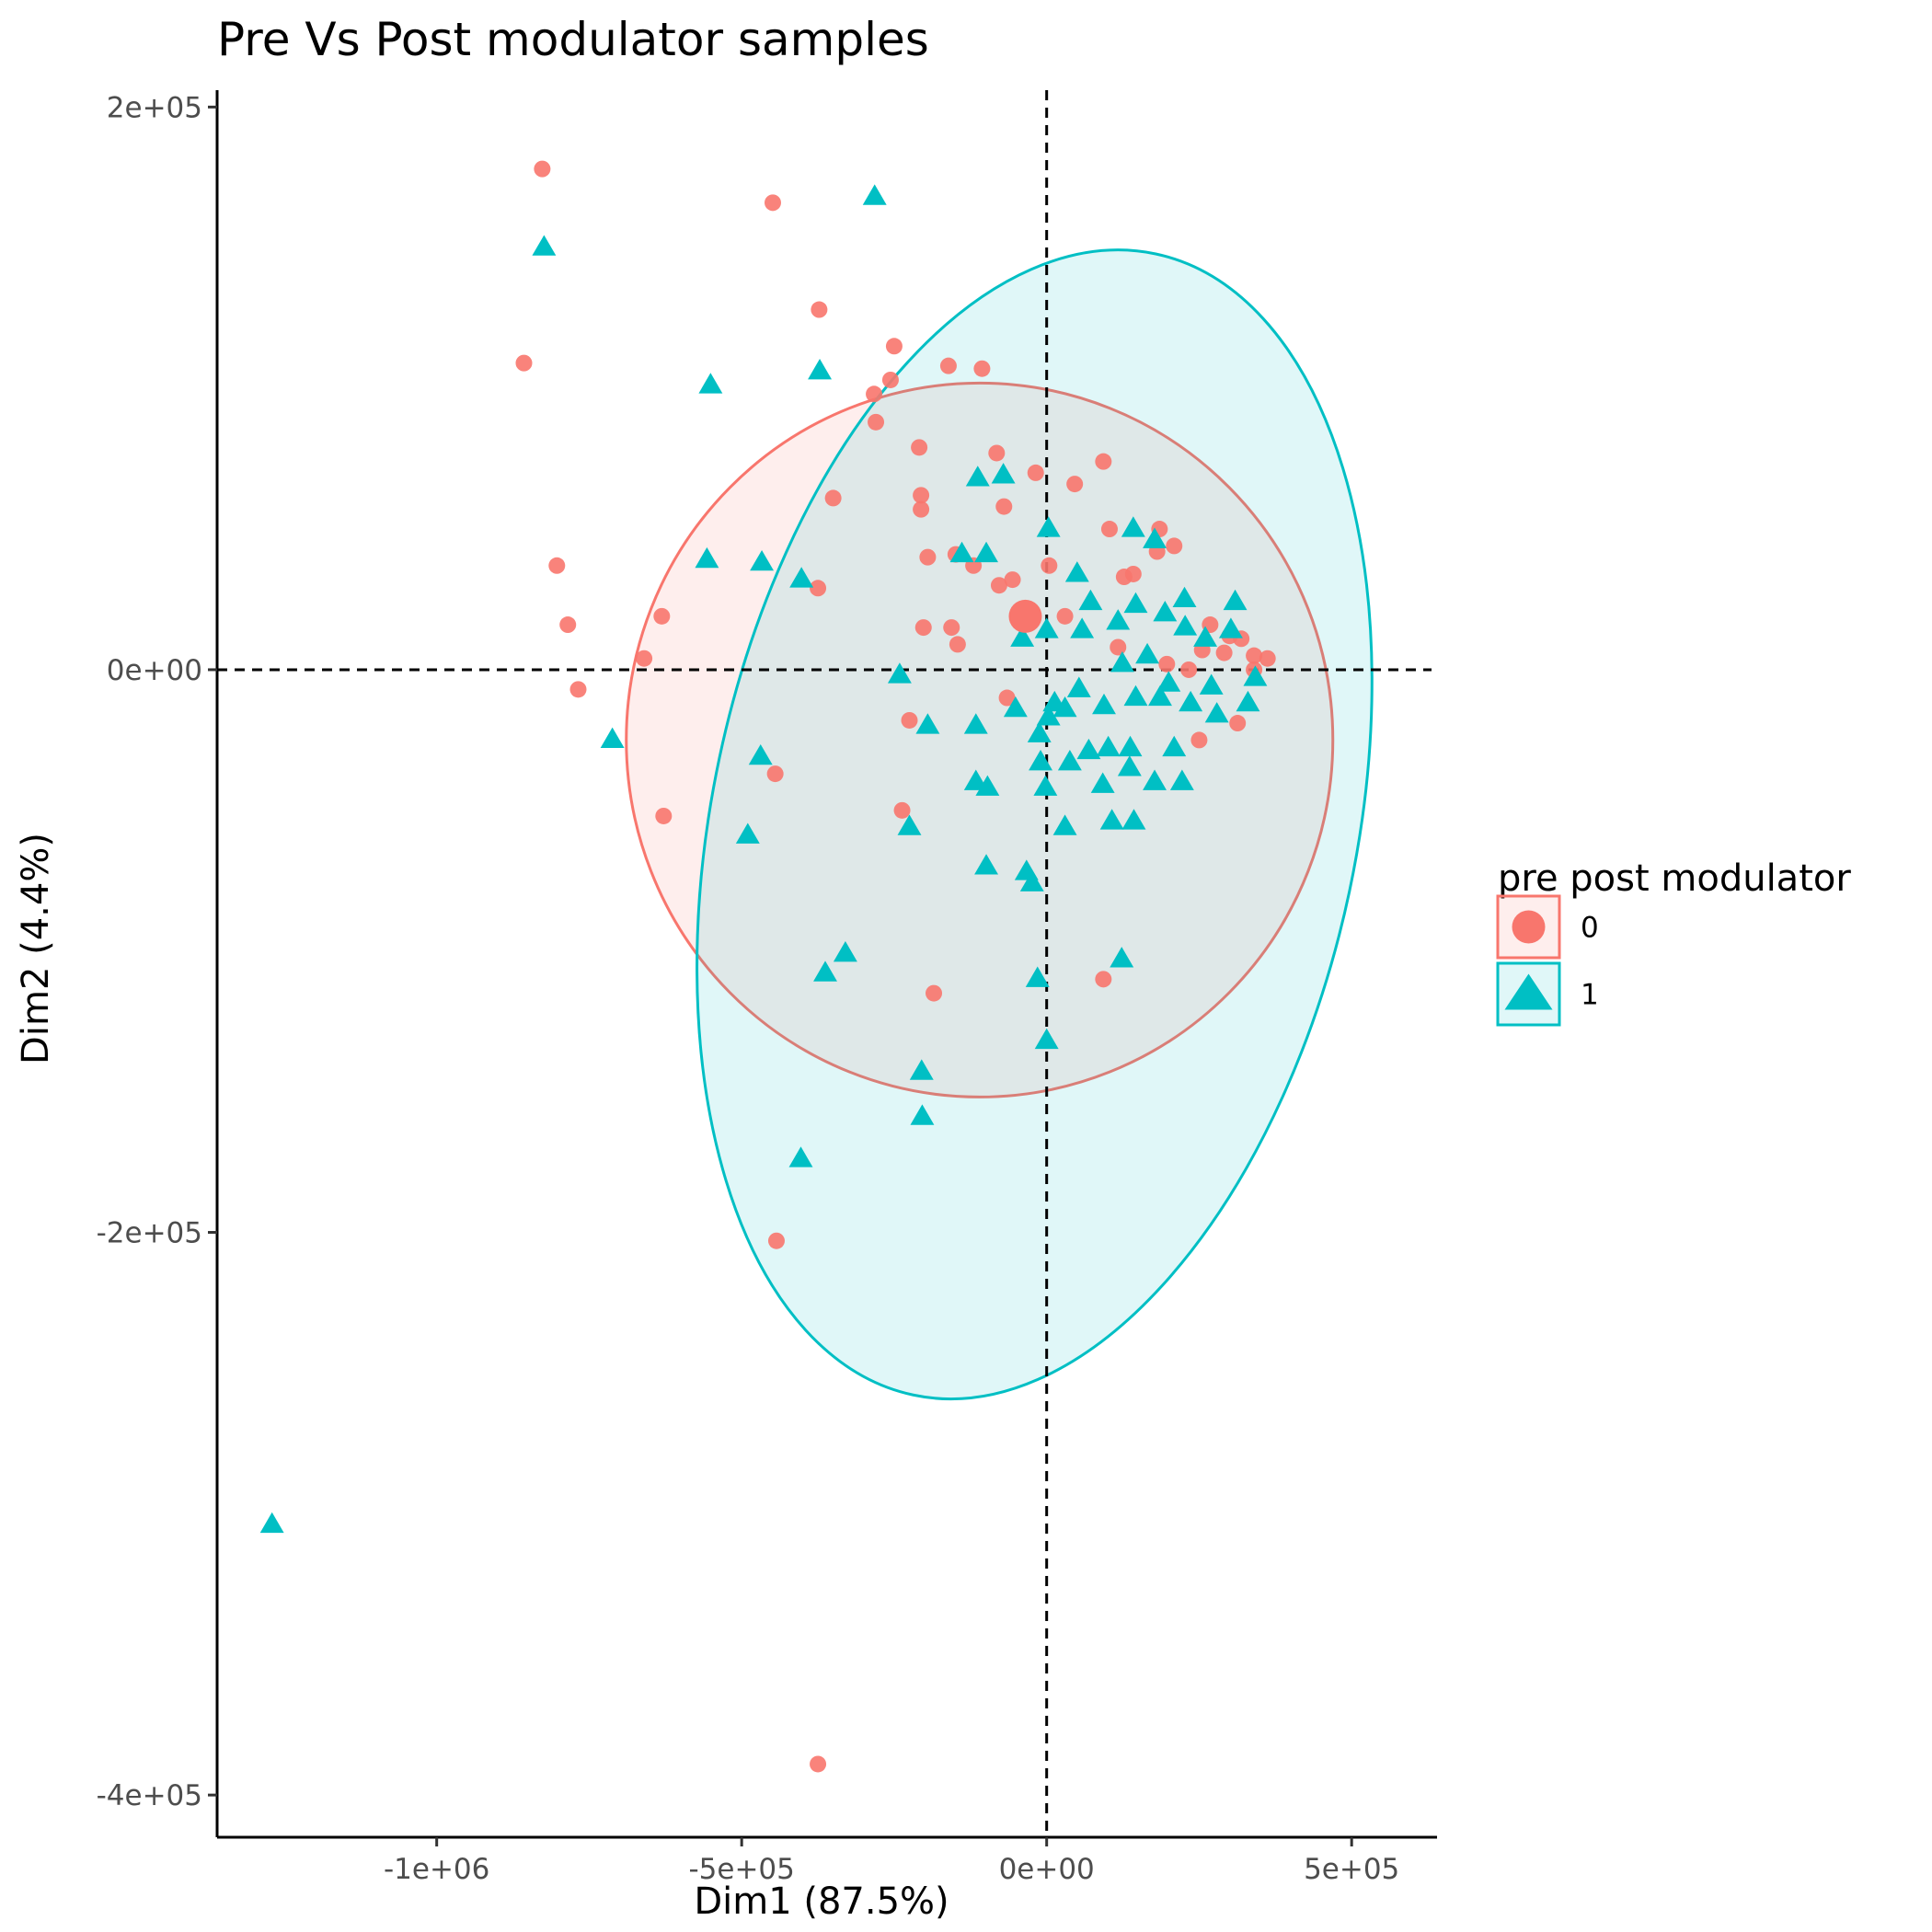 This screenshot has height=1932, width=1932. What do you see at coordinates (154, 107) in the screenshot?
I see `y-tick-label: 2e+05` at bounding box center [154, 107].